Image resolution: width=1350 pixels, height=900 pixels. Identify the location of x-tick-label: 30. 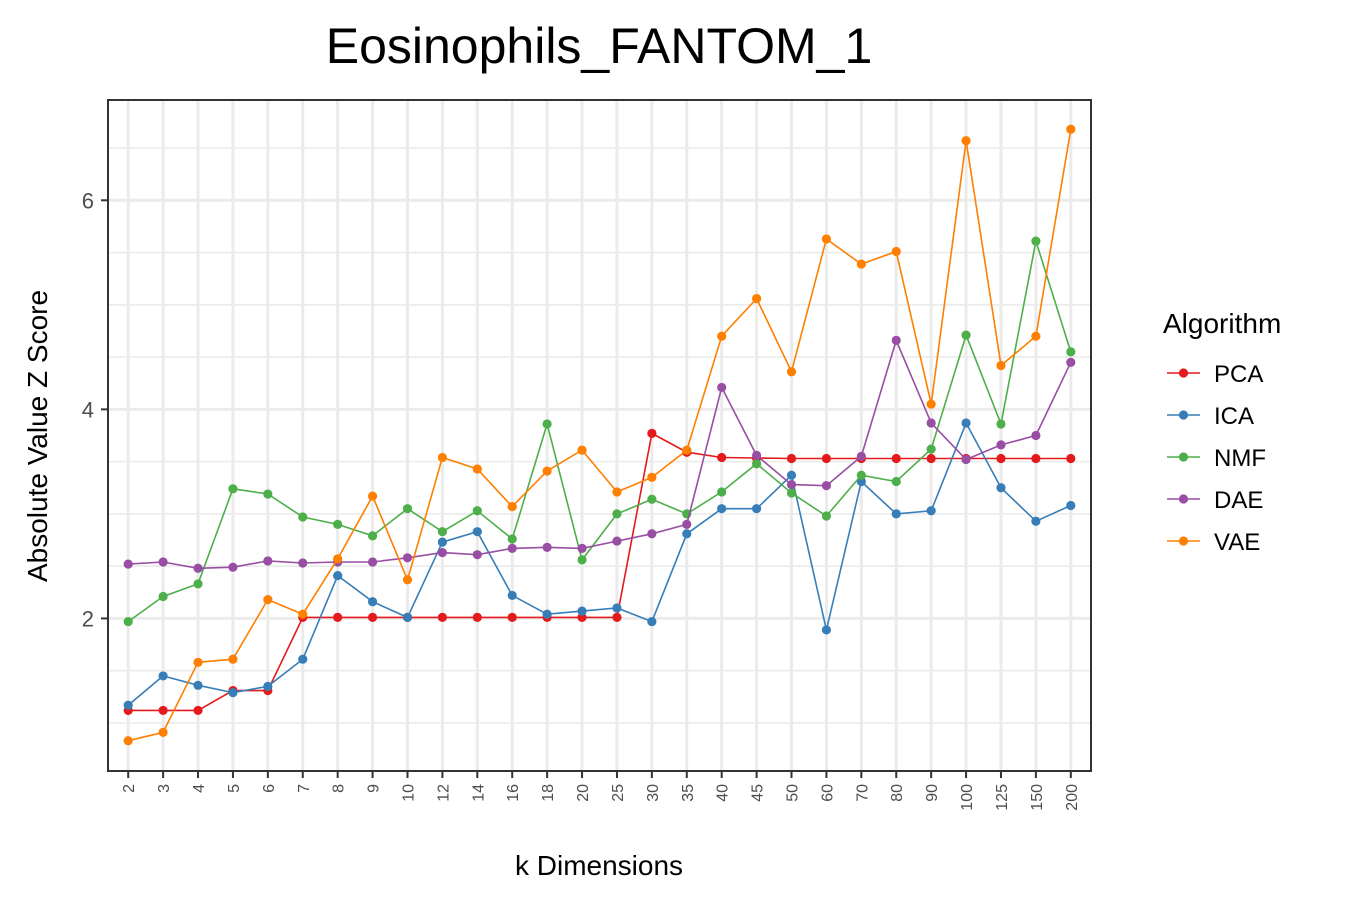
(653, 793).